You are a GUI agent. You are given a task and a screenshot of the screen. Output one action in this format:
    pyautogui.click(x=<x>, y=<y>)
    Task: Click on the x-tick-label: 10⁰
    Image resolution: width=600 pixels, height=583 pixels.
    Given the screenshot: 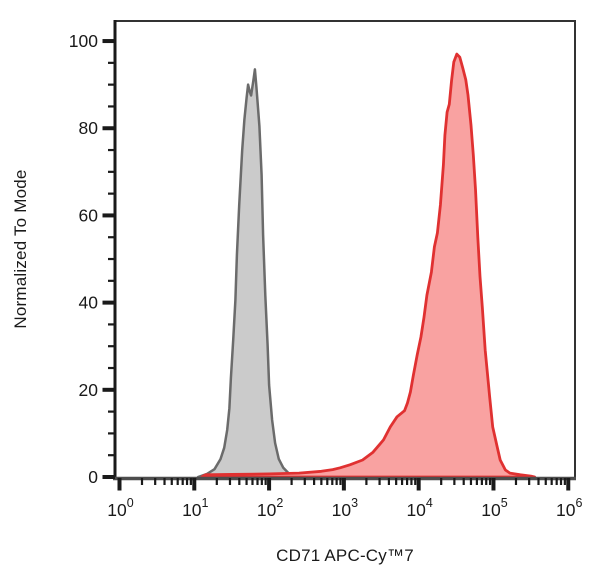 What is the action you would take?
    pyautogui.click(x=120, y=508)
    